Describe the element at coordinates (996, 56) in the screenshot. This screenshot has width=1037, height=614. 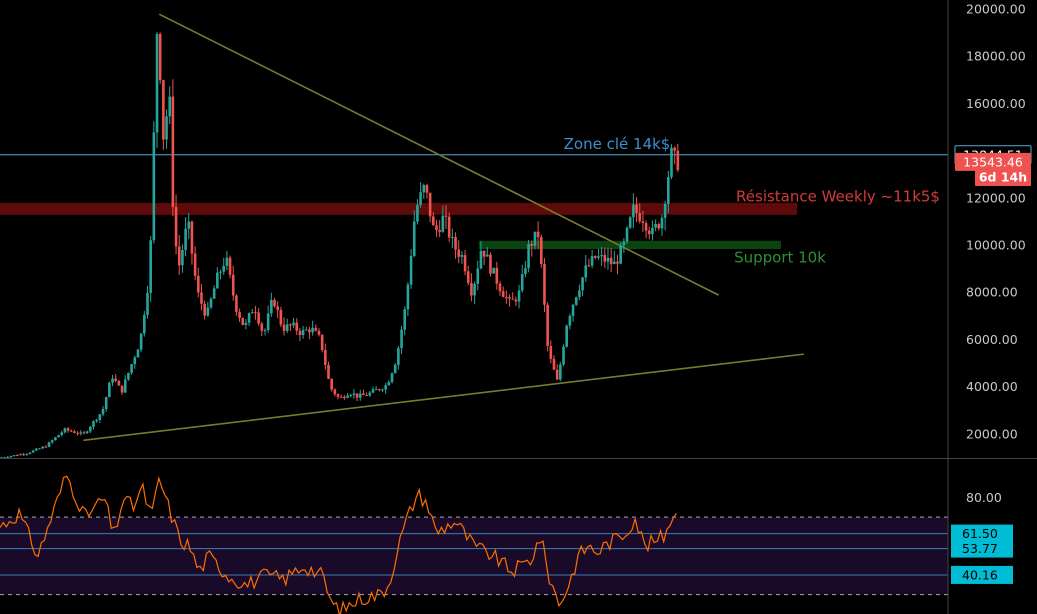
I see `y-tick-label: 18000.00` at that location.